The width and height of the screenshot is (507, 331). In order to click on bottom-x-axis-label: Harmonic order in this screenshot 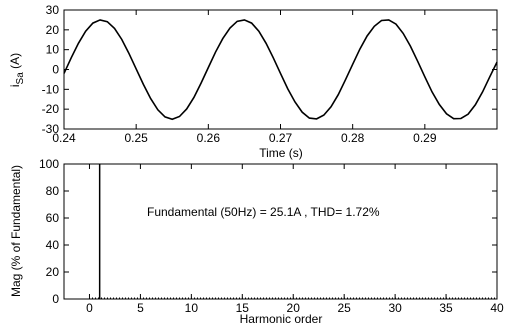, I will do `click(281, 319)`.